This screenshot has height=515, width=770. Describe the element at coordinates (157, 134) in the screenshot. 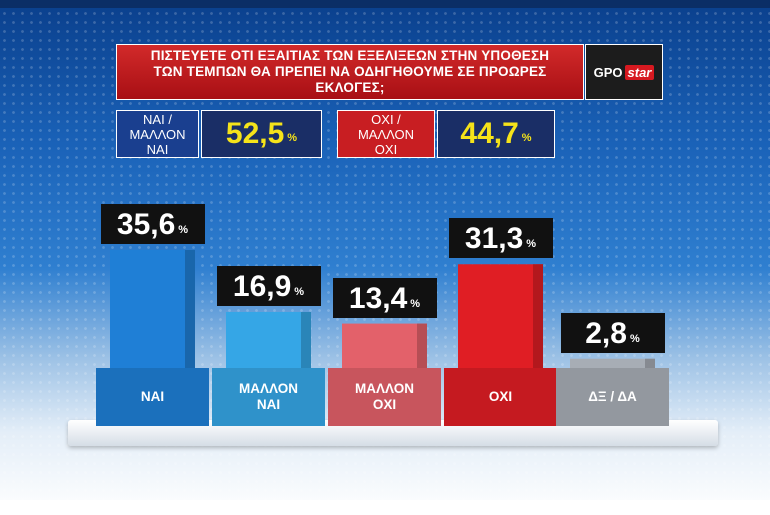

I see `summary-yes-label: ΝΑΙ / ΜΑΛΛΟΝ ΝΑΙ` at that location.